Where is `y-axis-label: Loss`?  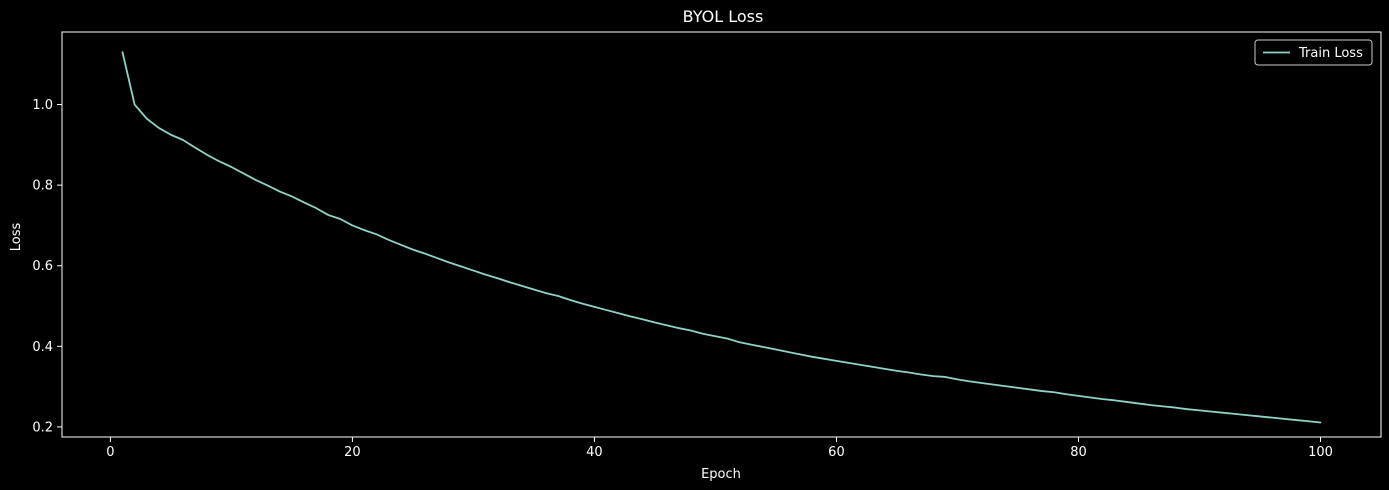
y-axis-label: Loss is located at coordinates (16, 237).